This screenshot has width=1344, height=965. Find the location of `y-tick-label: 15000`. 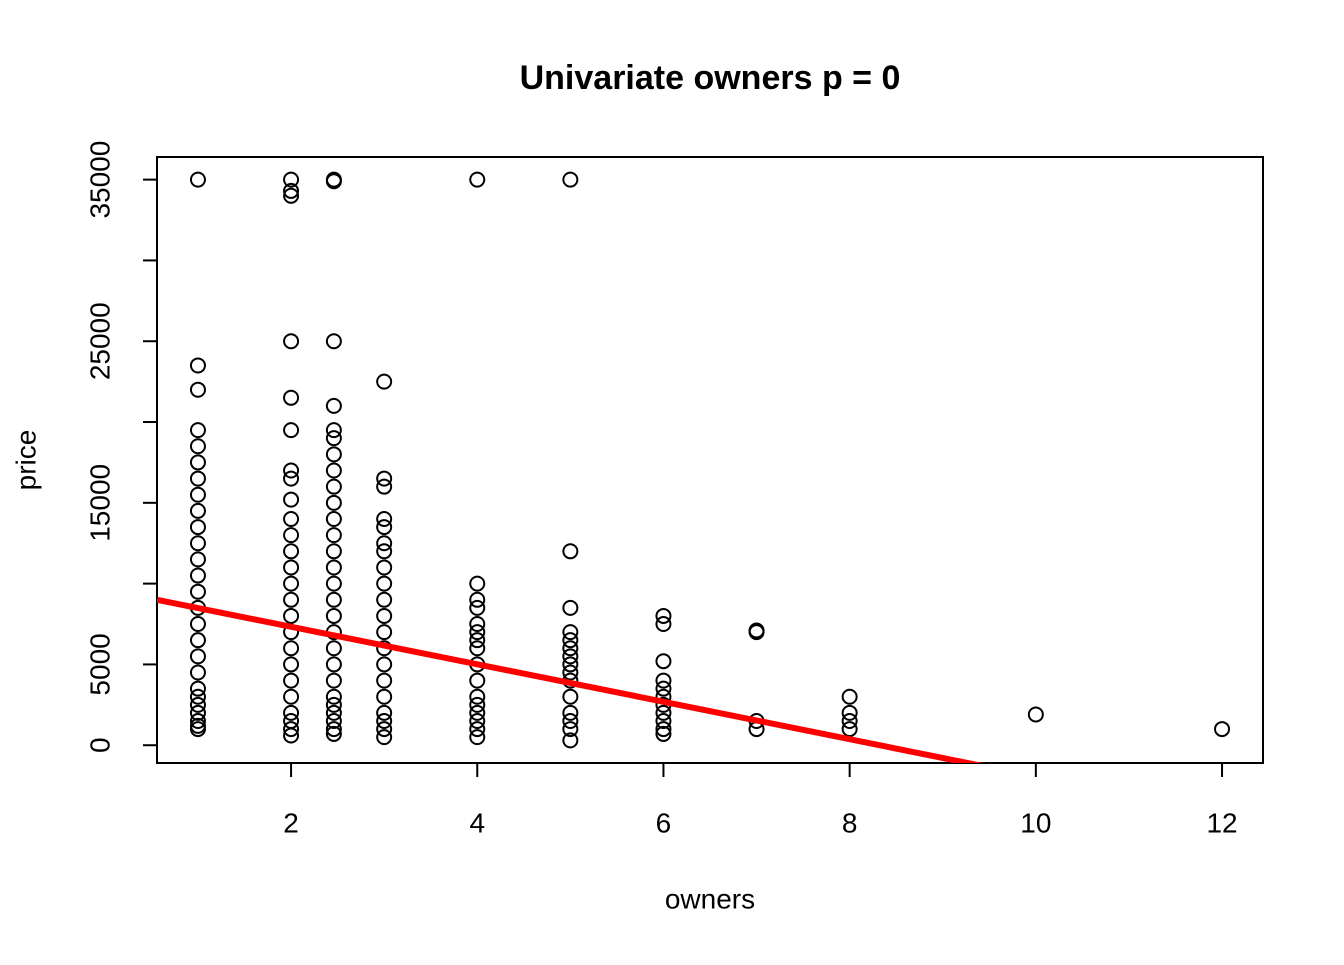

y-tick-label: 15000 is located at coordinates (99, 503).